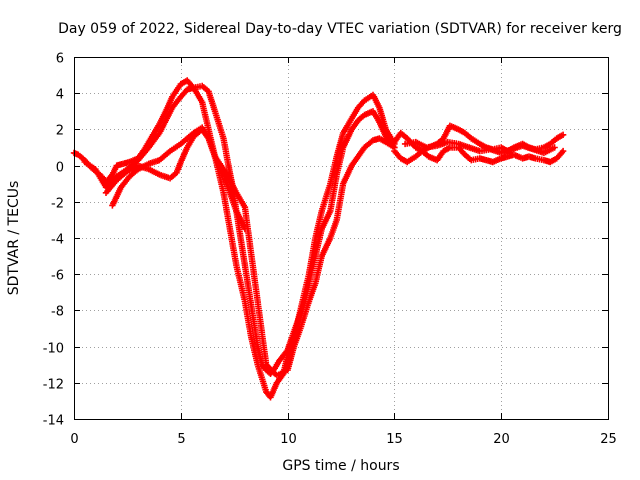  What do you see at coordinates (53, 421) in the screenshot?
I see `y-tick-label: -14` at bounding box center [53, 421].